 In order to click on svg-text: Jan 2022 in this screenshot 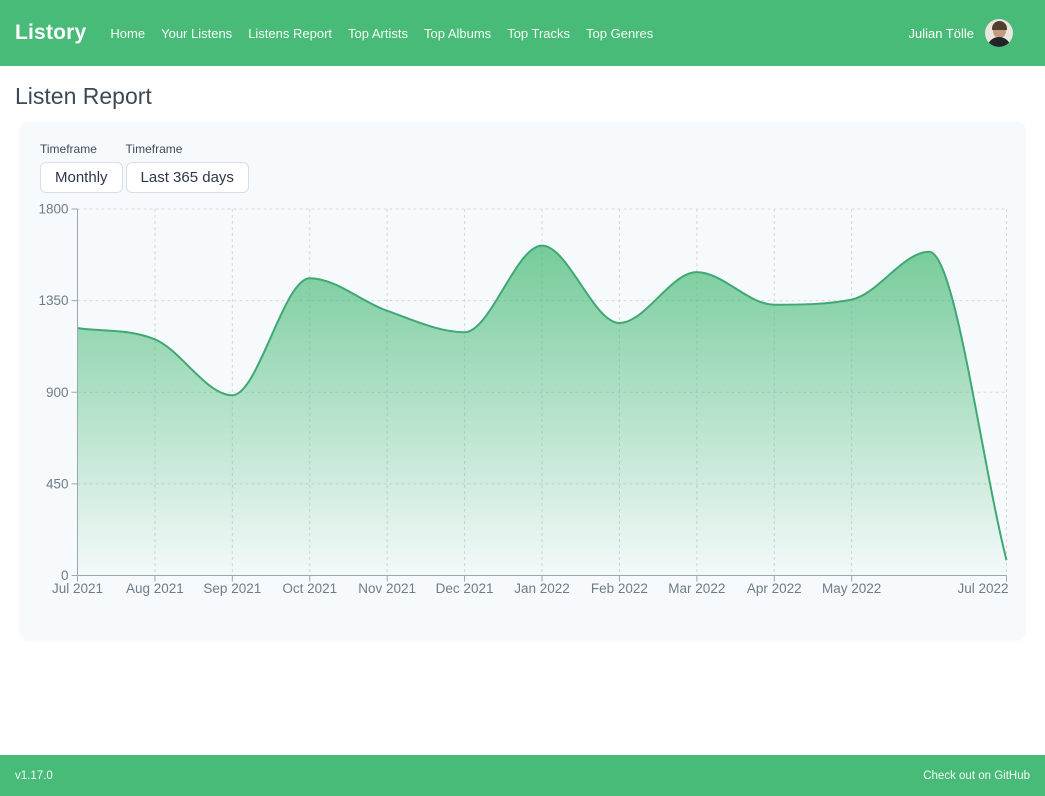, I will do `click(542, 588)`.